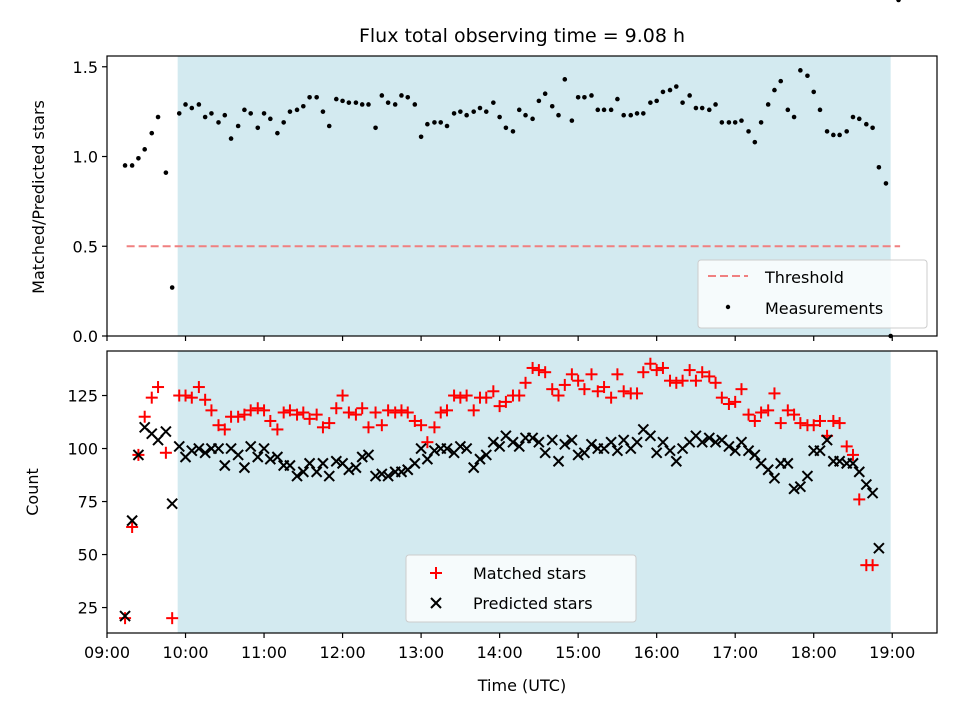 This screenshot has width=960, height=720. I want to click on bottom-legend: Matched stars Predicted stars, so click(521, 588).